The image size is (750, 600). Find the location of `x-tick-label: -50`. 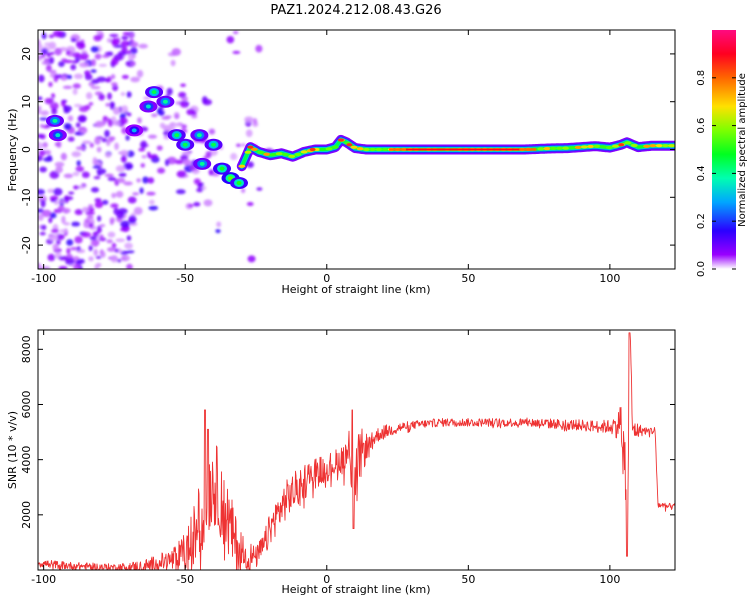

x-tick-label: -50 is located at coordinates (185, 579).